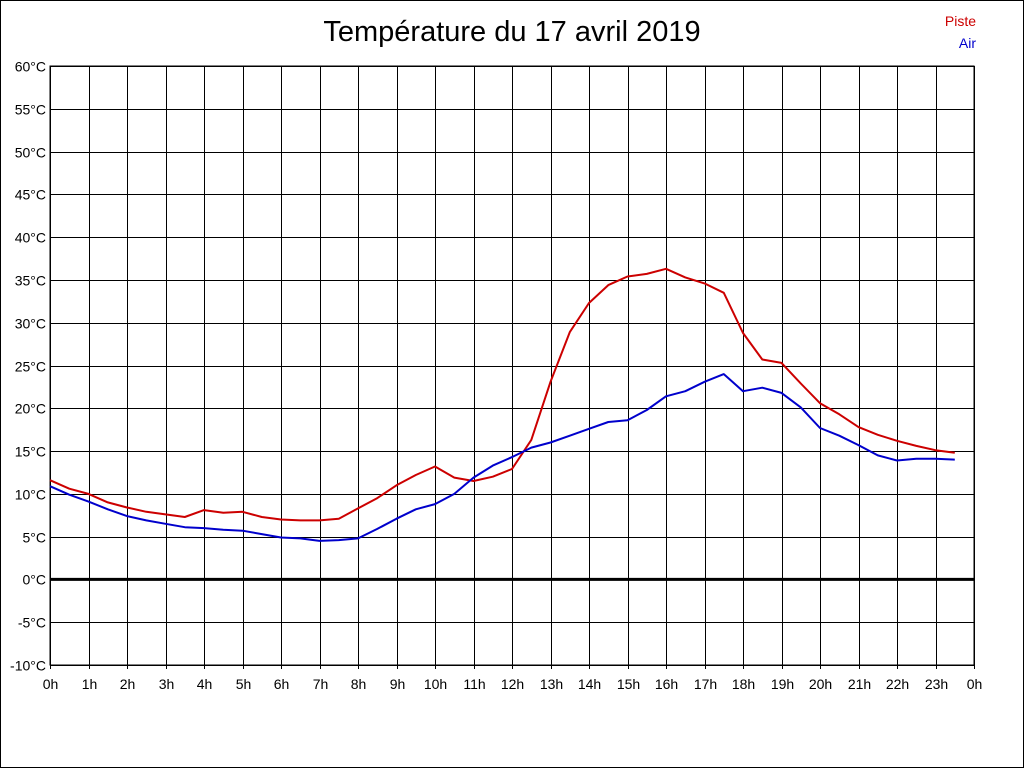 Image resolution: width=1024 pixels, height=768 pixels. I want to click on x-tick-label: 9h, so click(398, 684).